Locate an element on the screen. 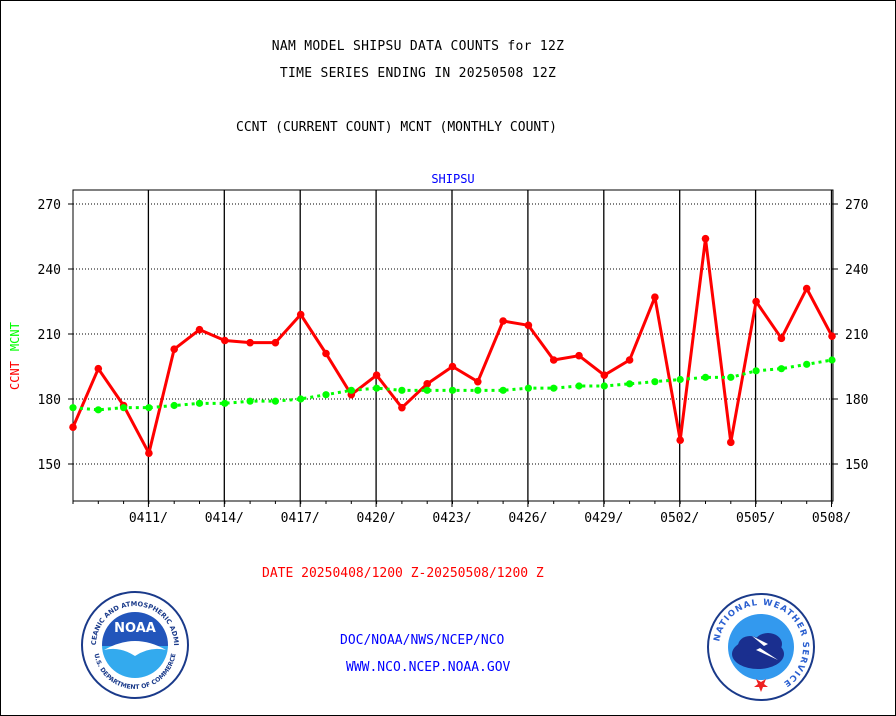 Image resolution: width=896 pixels, height=716 pixels. y-tick-label-left: 180 is located at coordinates (49, 400).